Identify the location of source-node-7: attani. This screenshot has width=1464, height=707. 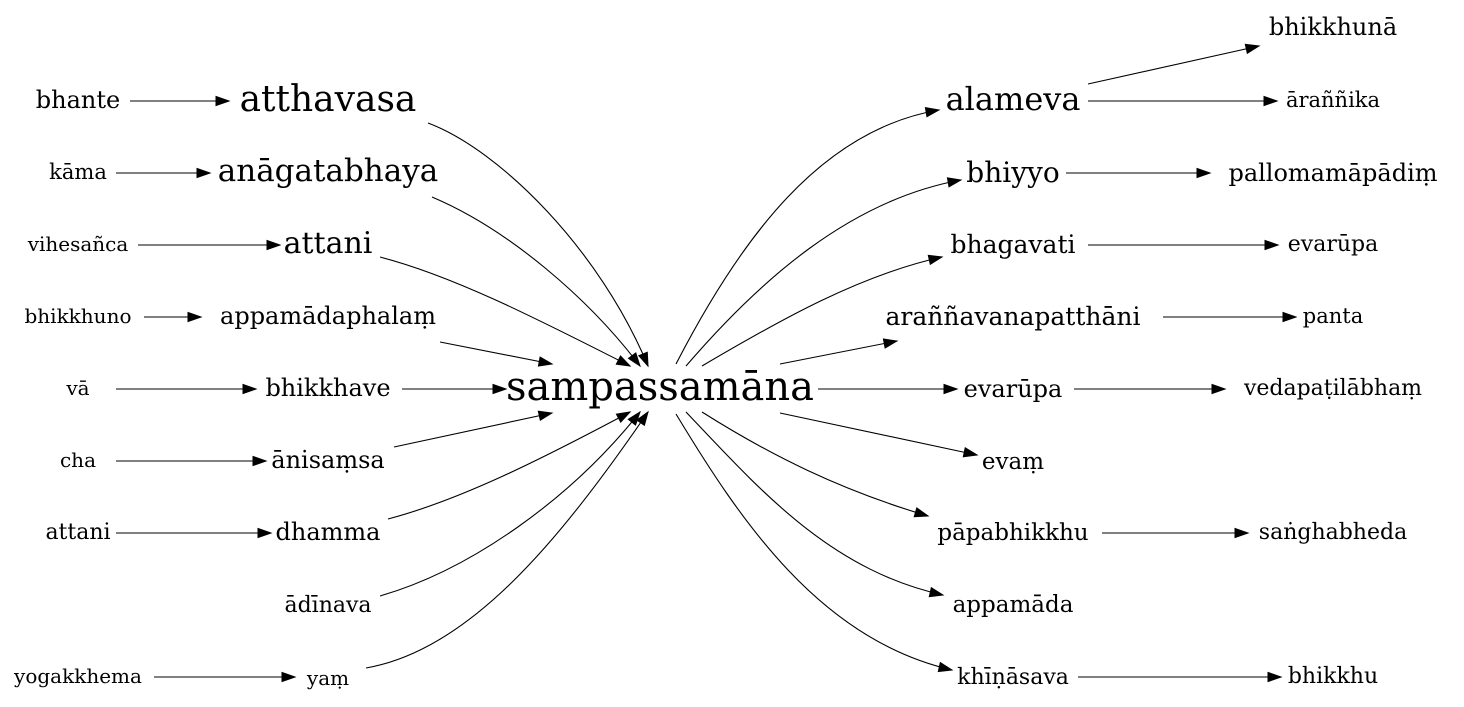
(77, 532).